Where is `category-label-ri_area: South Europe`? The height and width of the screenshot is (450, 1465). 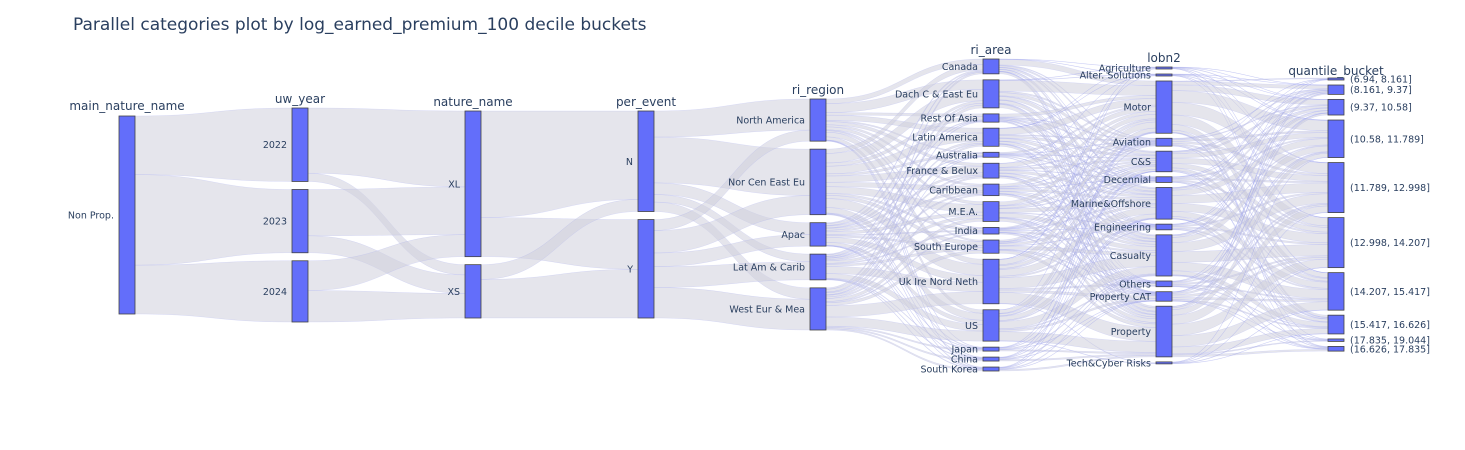
category-label-ri_area: South Europe is located at coordinates (946, 247).